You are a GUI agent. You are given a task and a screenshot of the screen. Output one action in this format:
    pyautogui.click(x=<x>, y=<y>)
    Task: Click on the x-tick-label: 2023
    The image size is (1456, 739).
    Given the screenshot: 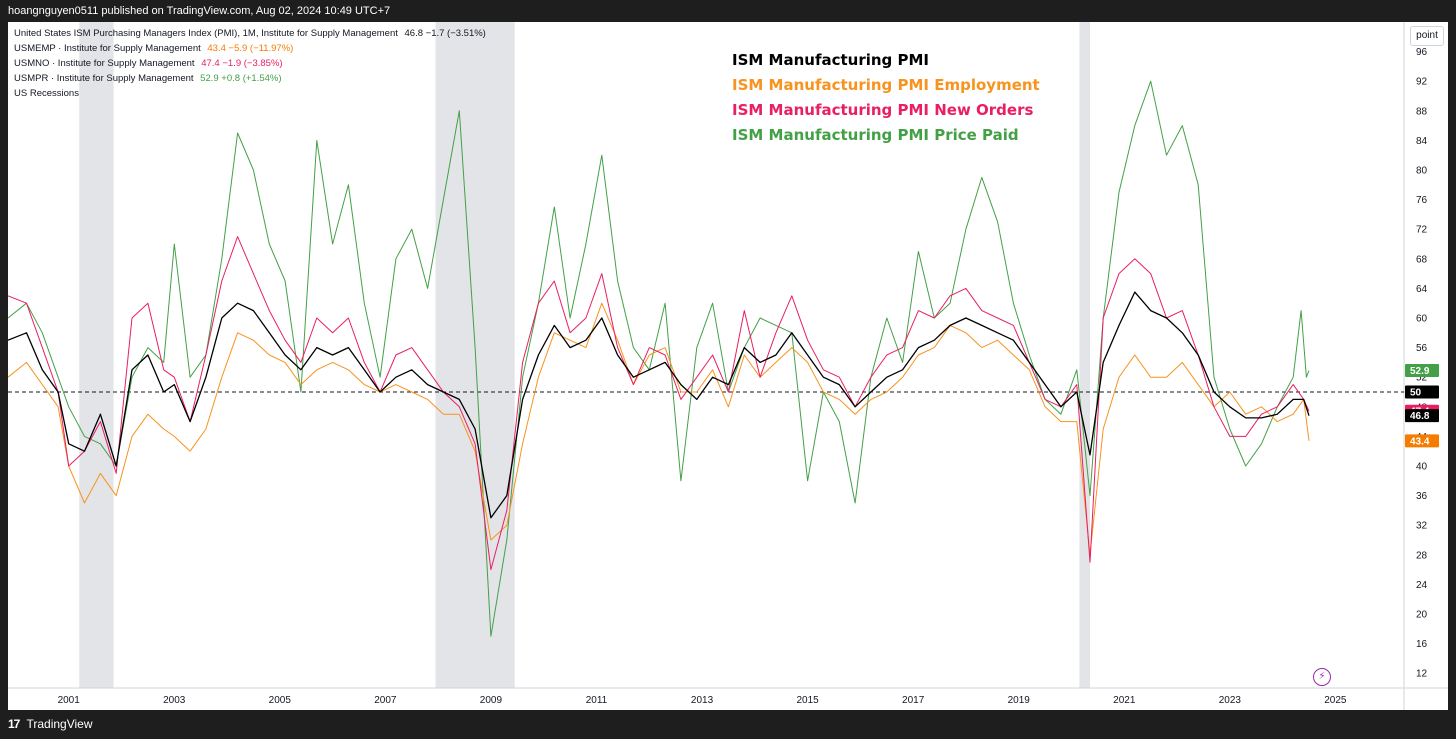 What is the action you would take?
    pyautogui.click(x=1230, y=700)
    